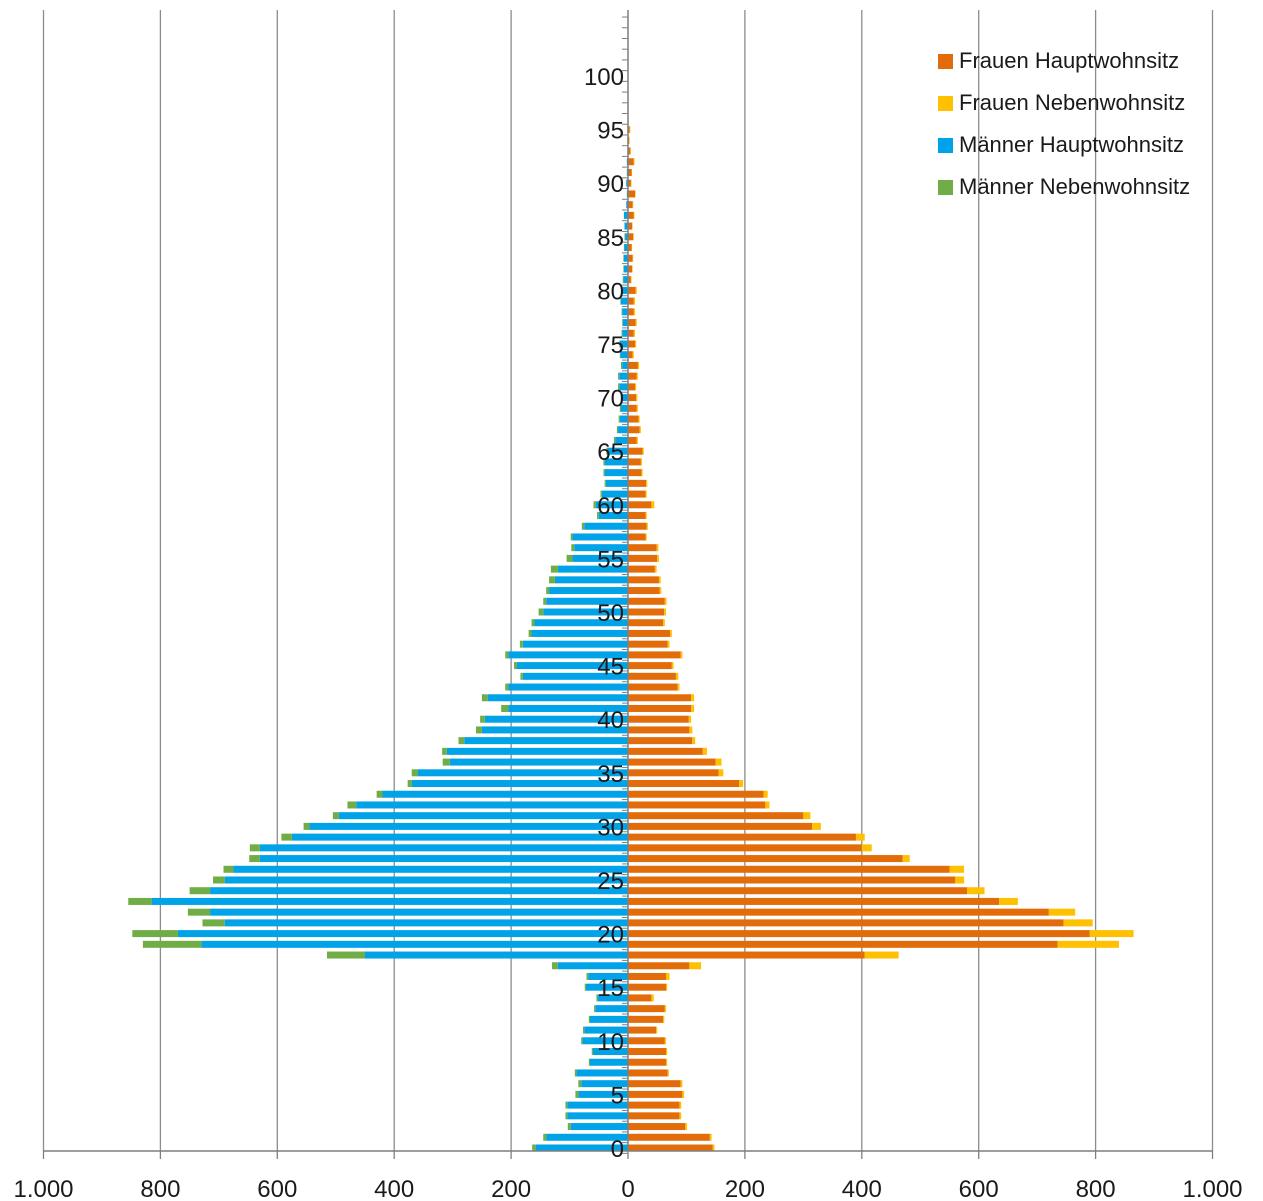 This screenshot has width=1263, height=1201. Describe the element at coordinates (610, 345) in the screenshot. I see `age-label-75: 75` at that location.